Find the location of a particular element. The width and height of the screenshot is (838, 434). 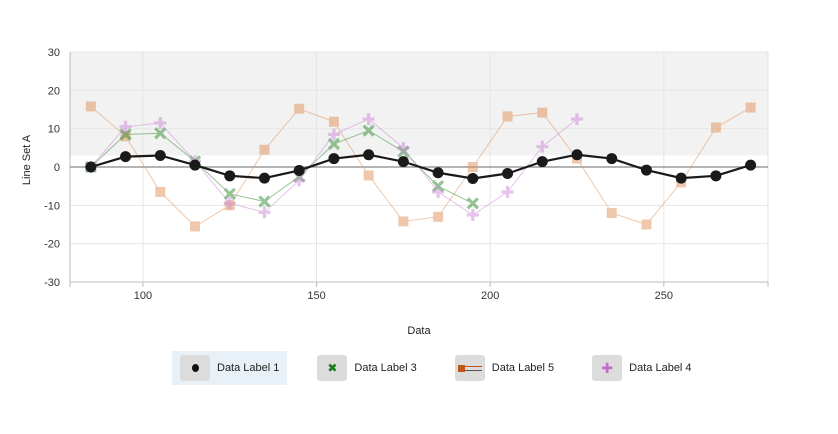

x-tick-label: 100 is located at coordinates (143, 296).